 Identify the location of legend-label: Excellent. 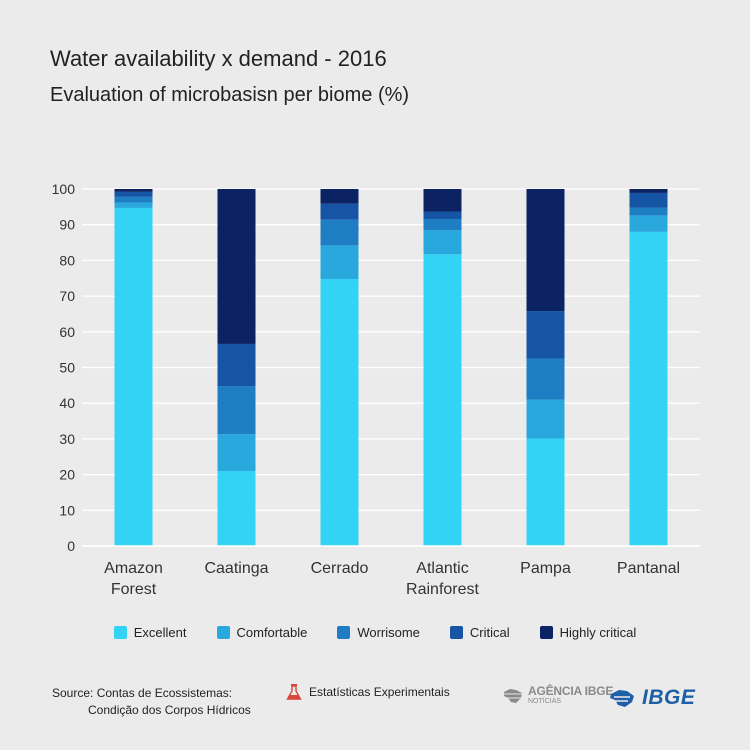
(160, 632).